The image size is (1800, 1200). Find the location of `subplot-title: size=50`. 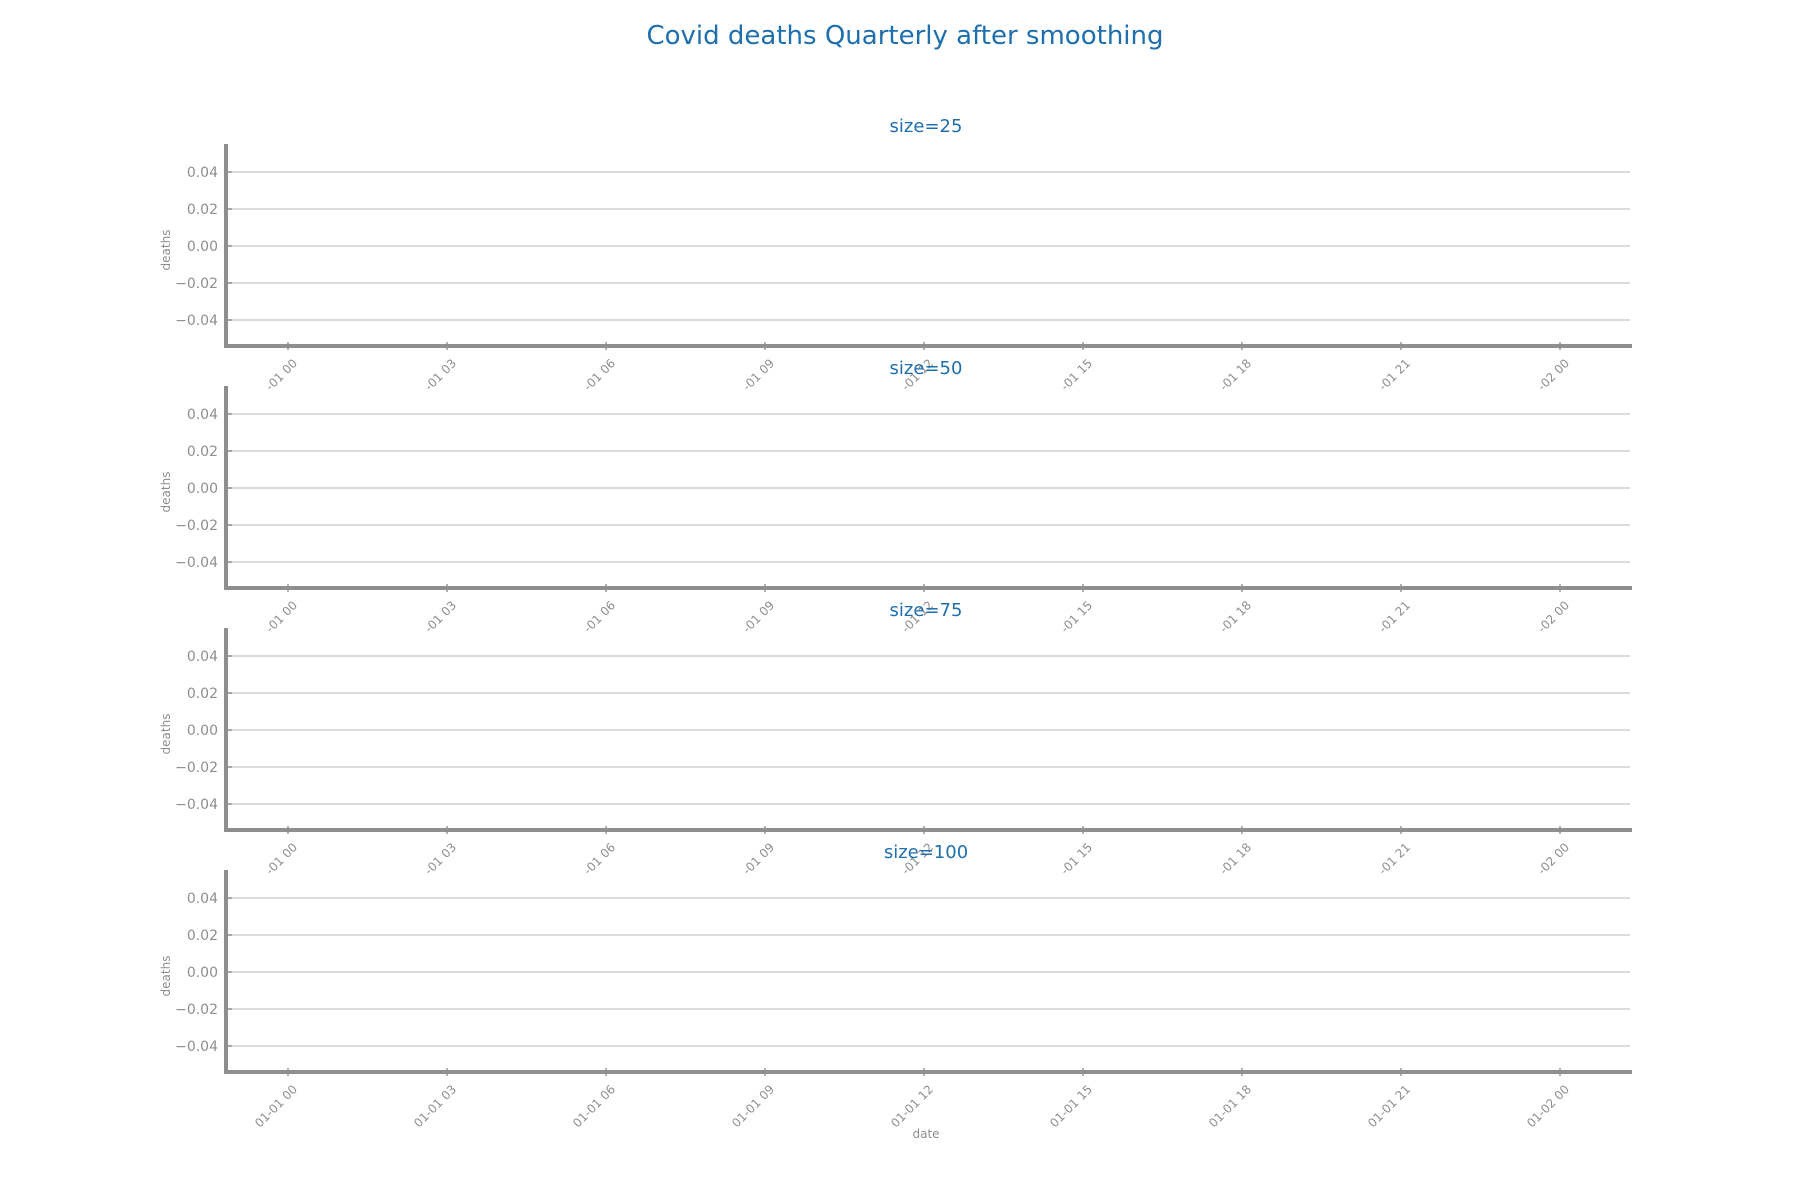

subplot-title: size=50 is located at coordinates (926, 368).